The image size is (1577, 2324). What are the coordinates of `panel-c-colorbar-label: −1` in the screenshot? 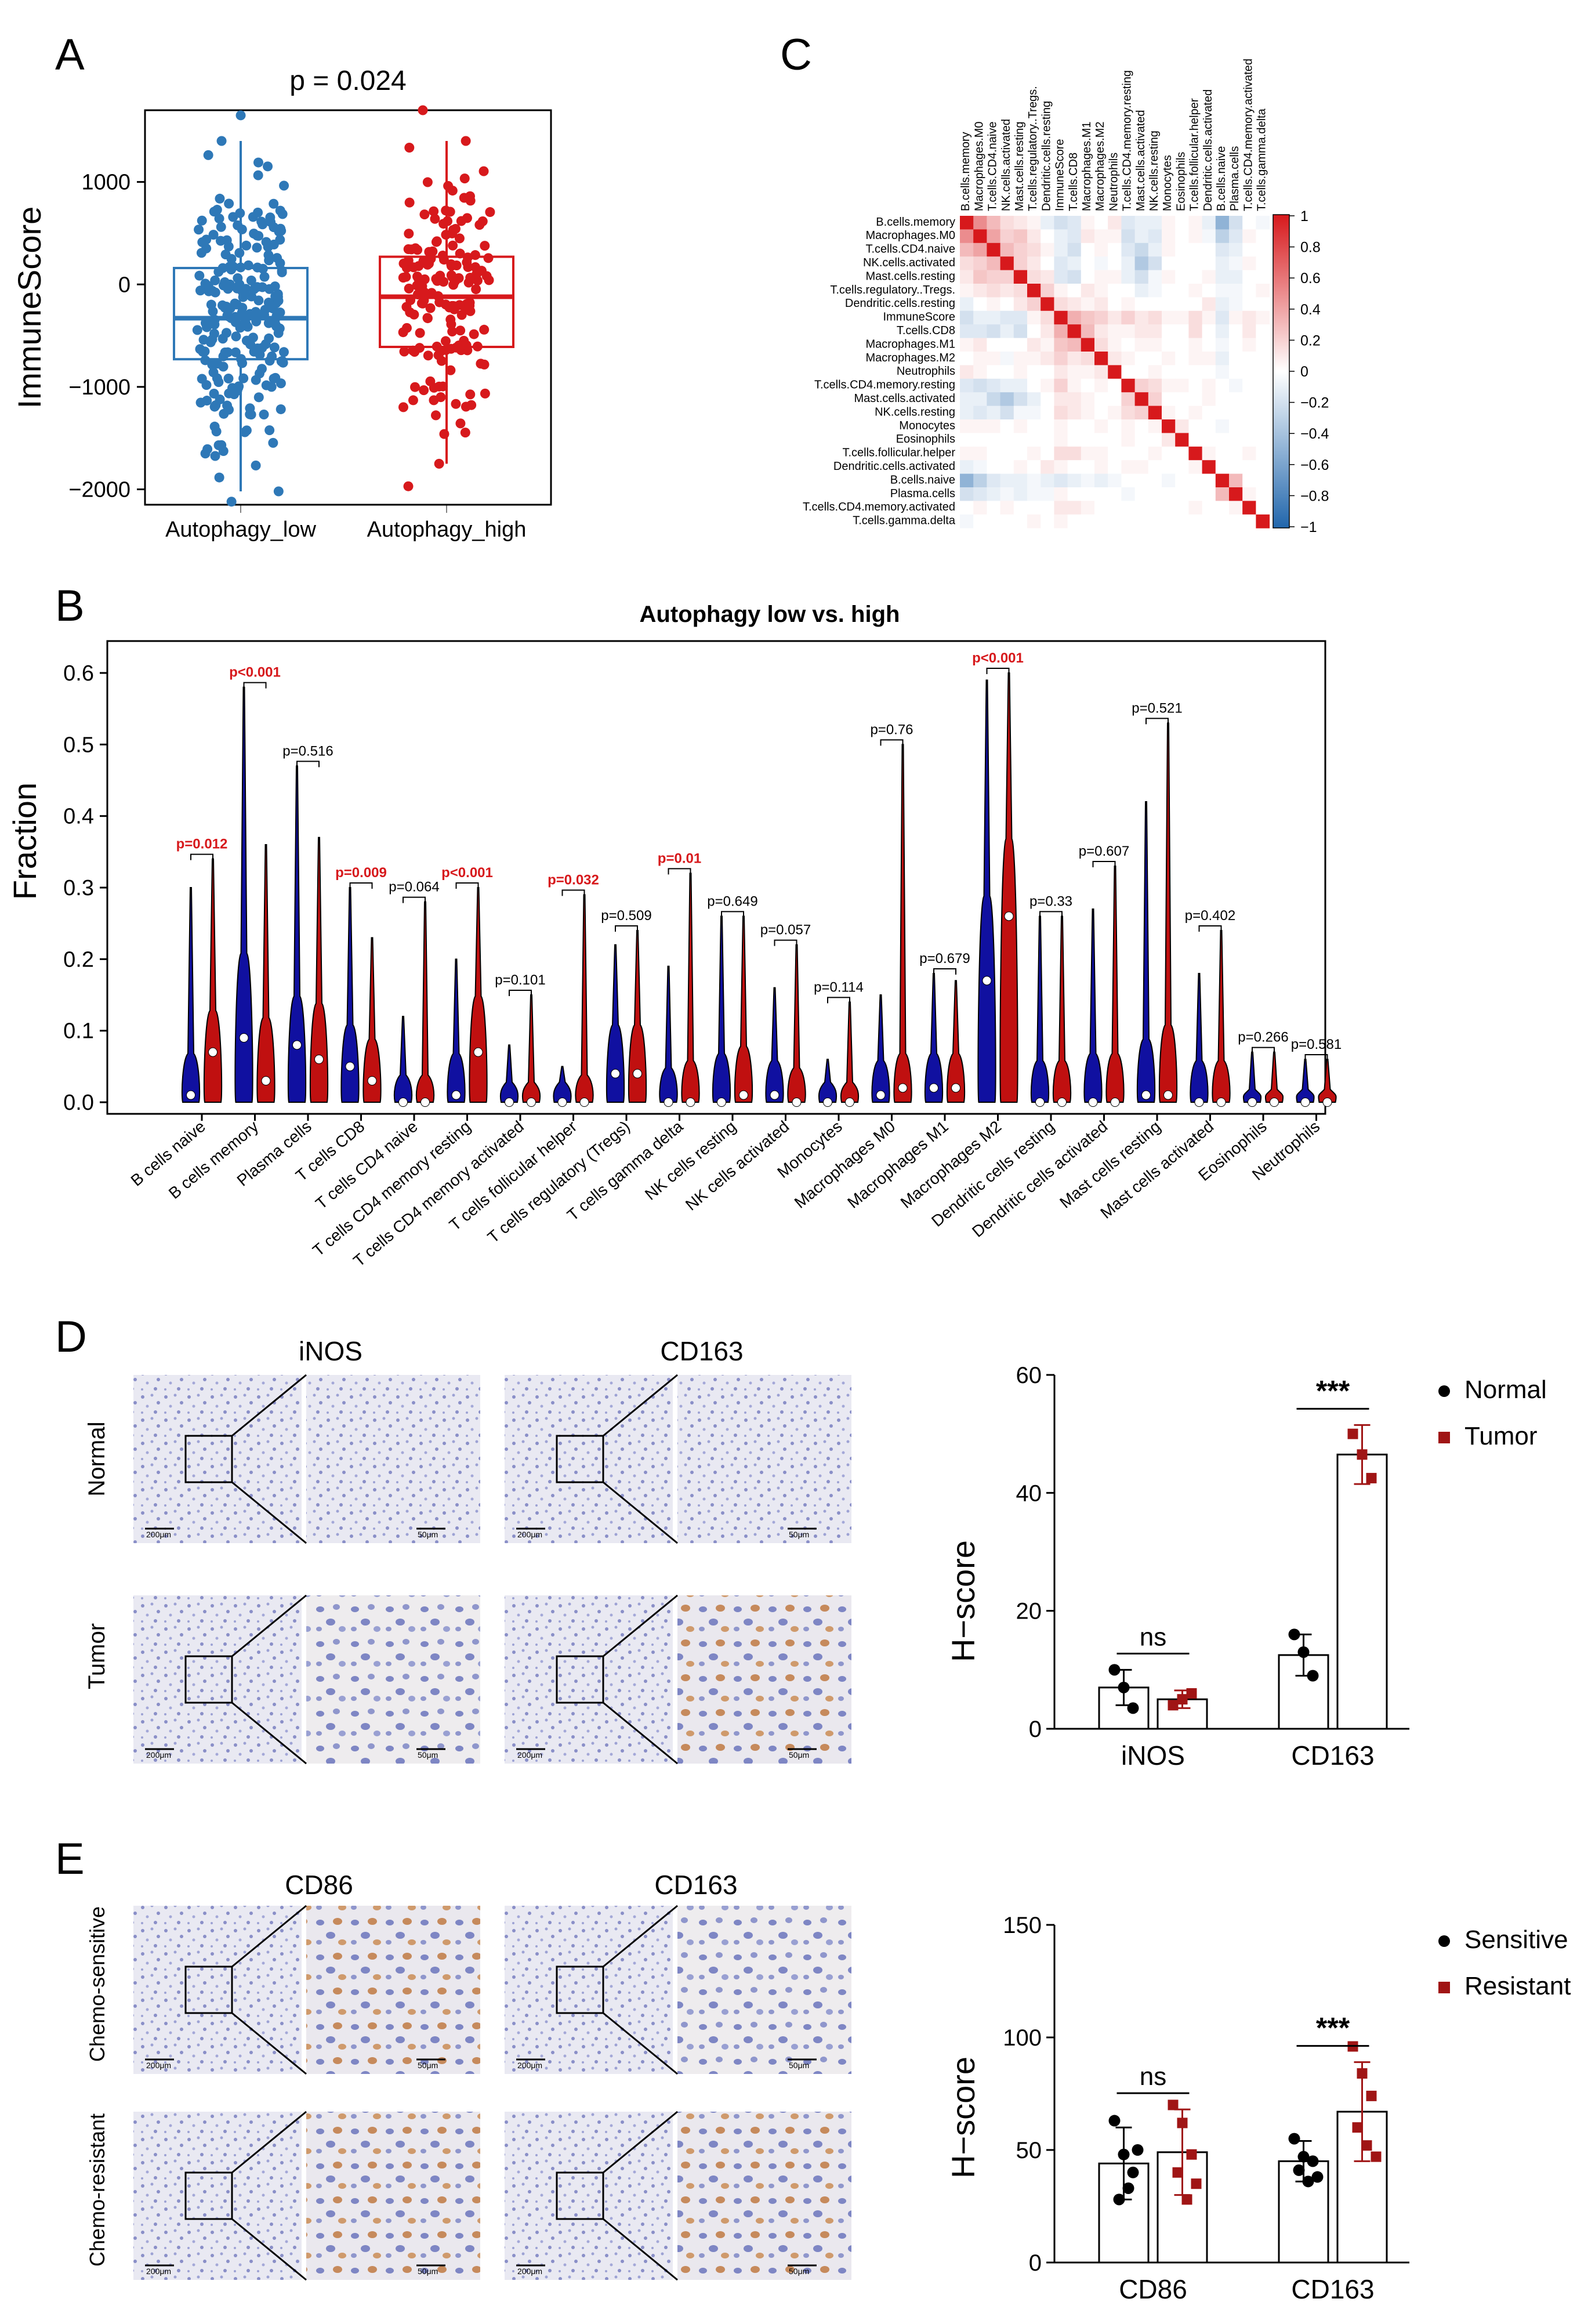 It's located at (1308, 527).